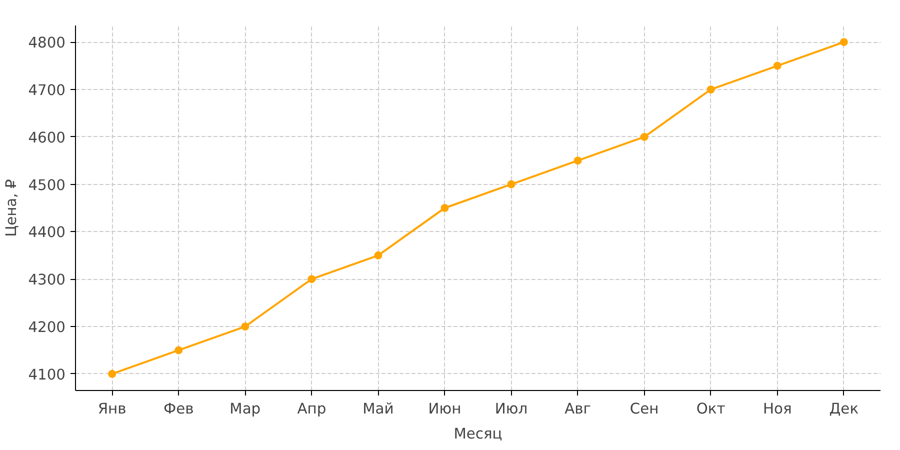 The image size is (900, 450). What do you see at coordinates (47, 233) in the screenshot?
I see `y-tick-label: 4400` at bounding box center [47, 233].